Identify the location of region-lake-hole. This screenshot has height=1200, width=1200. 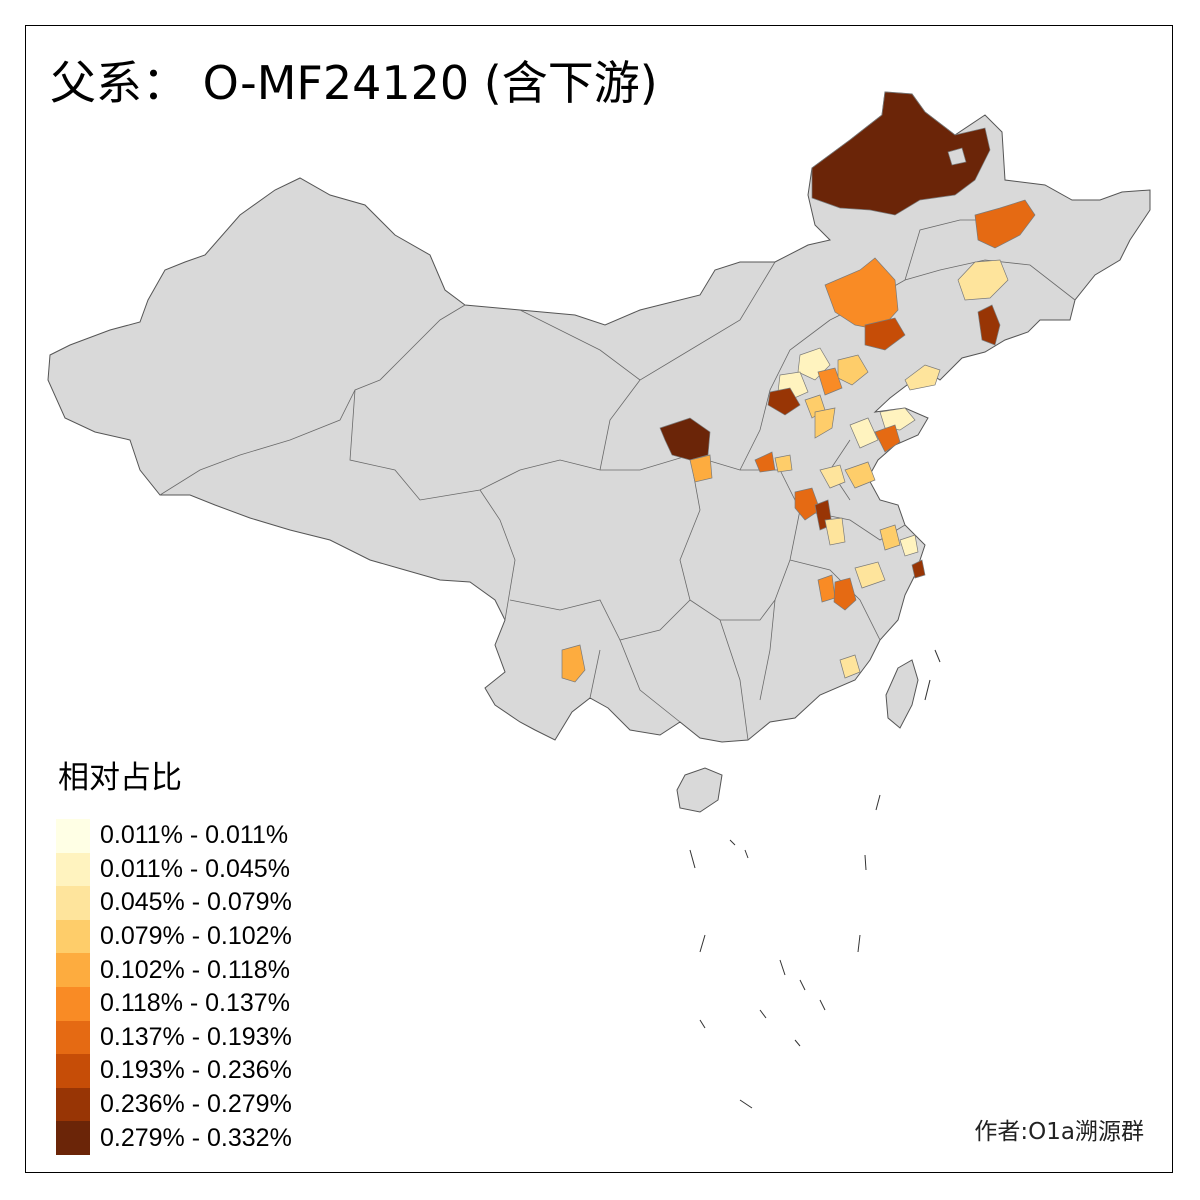
(957, 156).